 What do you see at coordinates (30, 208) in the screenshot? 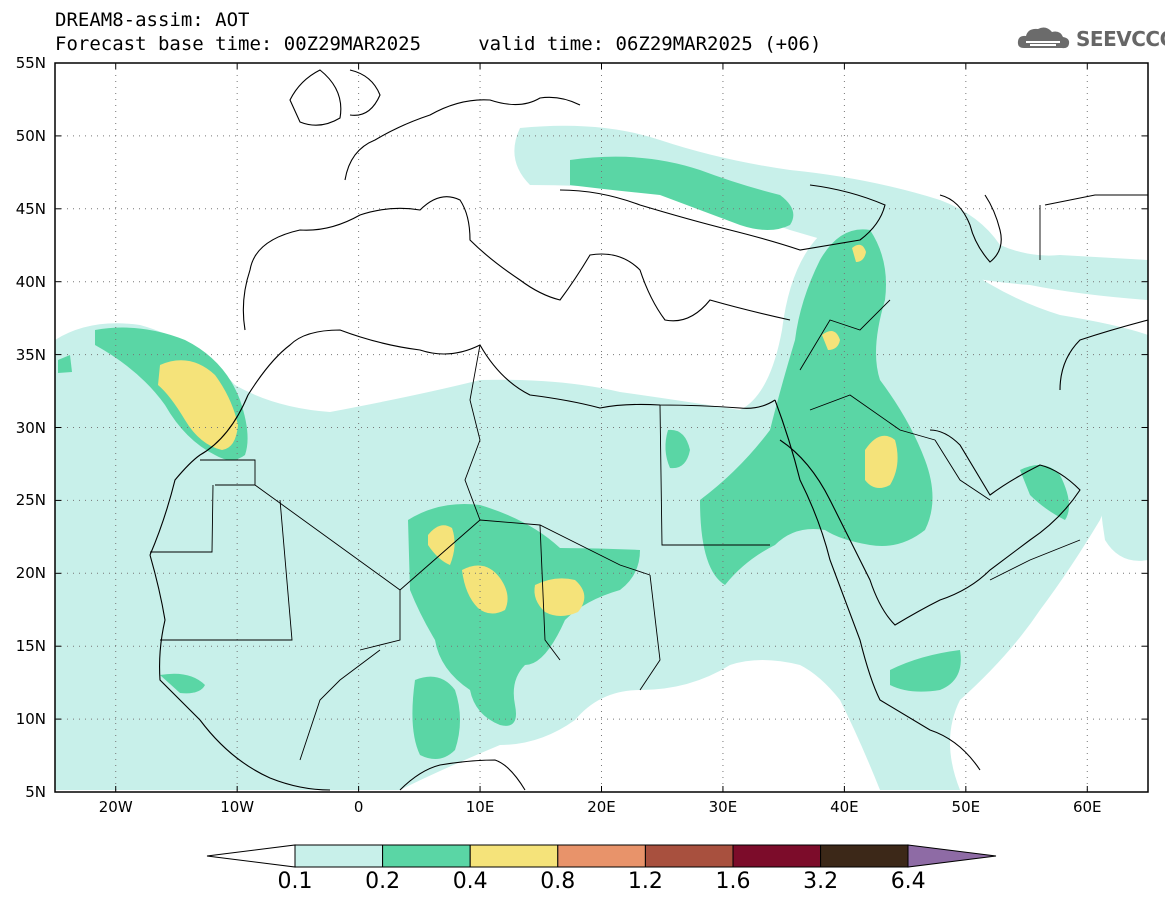
I see `lat-label: 45N` at bounding box center [30, 208].